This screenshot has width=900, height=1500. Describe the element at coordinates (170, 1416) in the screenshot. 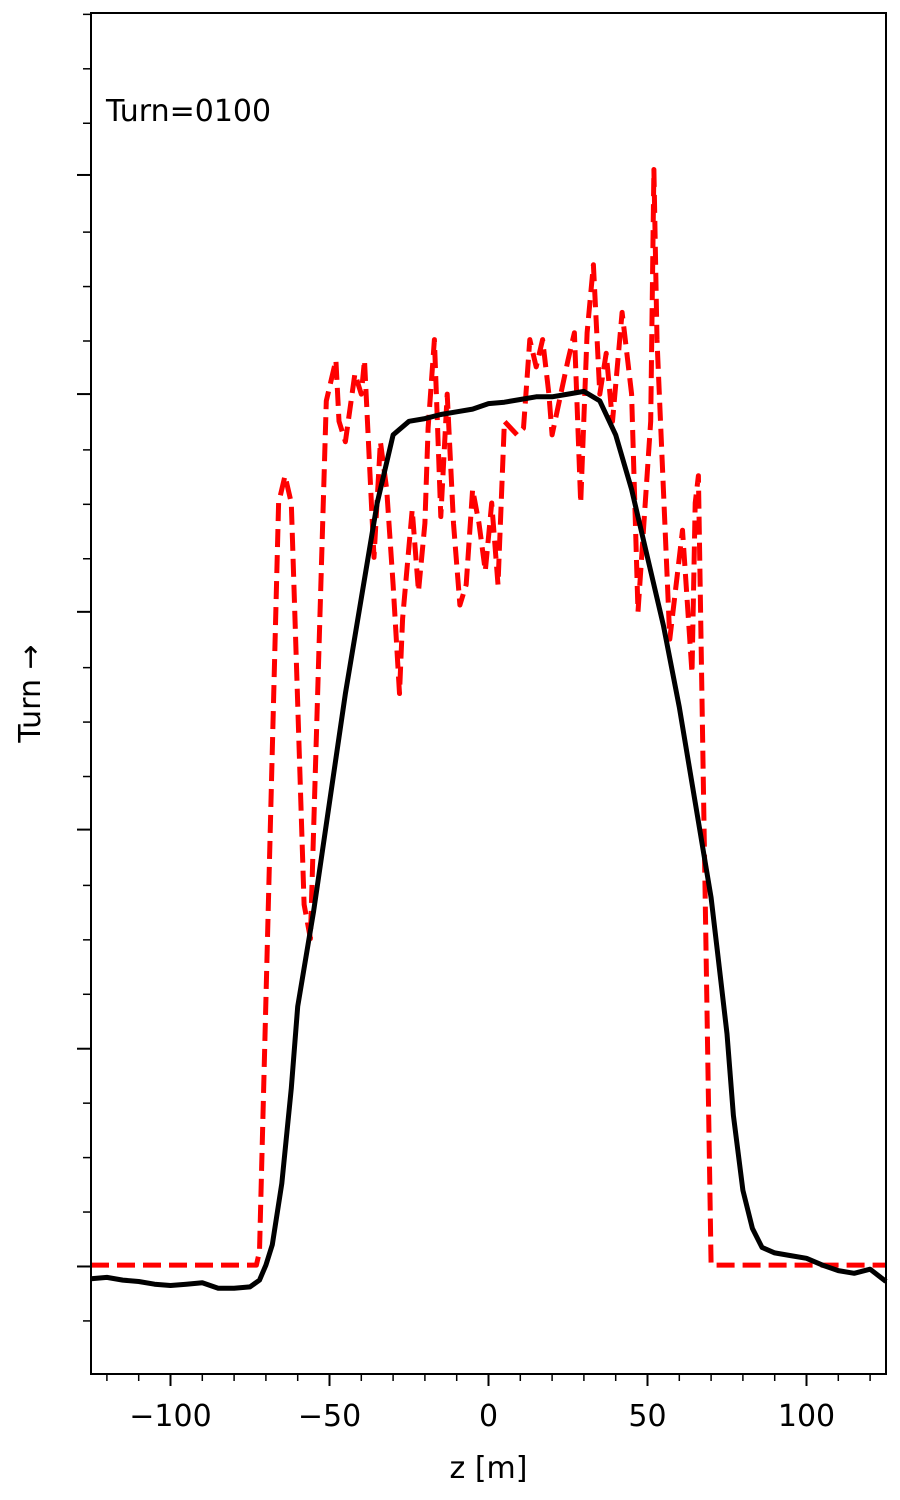

I see `x-tick-label: −100` at that location.